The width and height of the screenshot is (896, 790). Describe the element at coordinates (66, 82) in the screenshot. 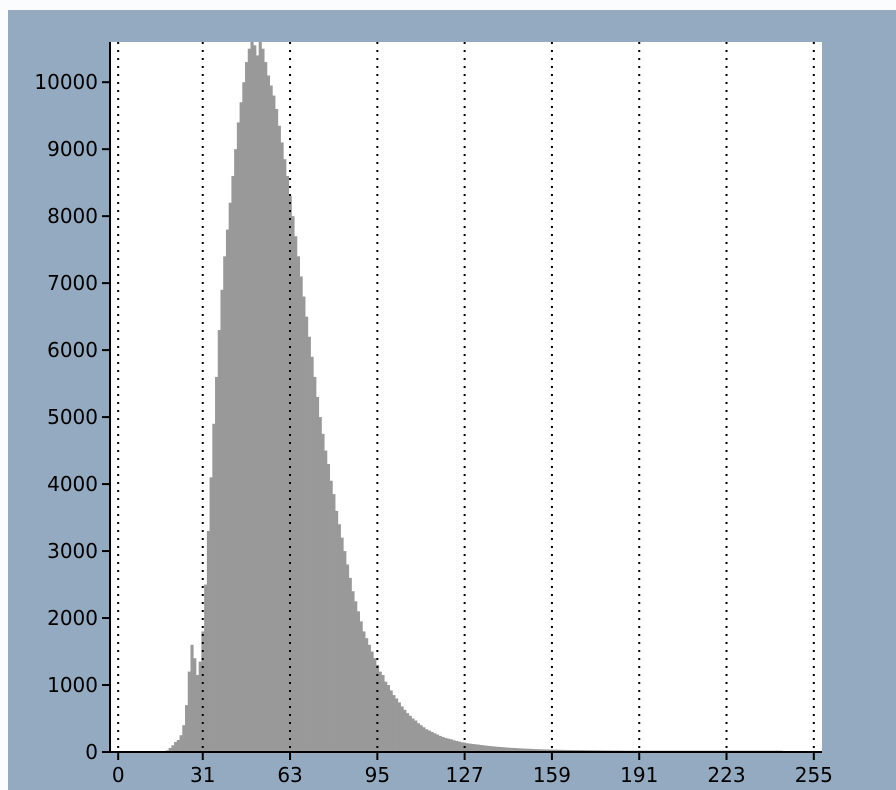

I see `y-tick-label: 10000` at that location.